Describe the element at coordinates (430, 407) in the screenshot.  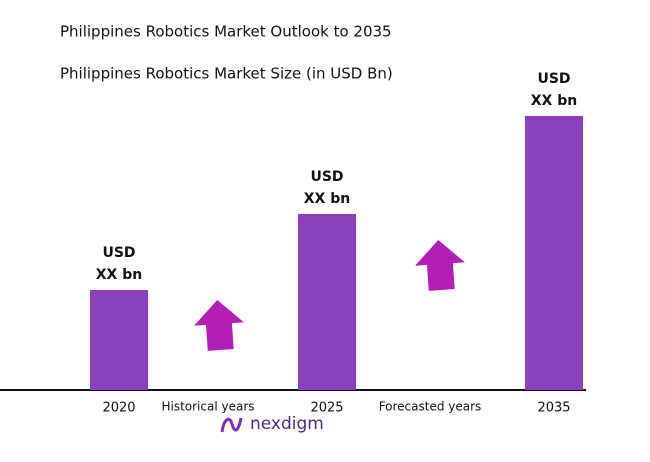
I see `period-label: Forecasted years` at that location.